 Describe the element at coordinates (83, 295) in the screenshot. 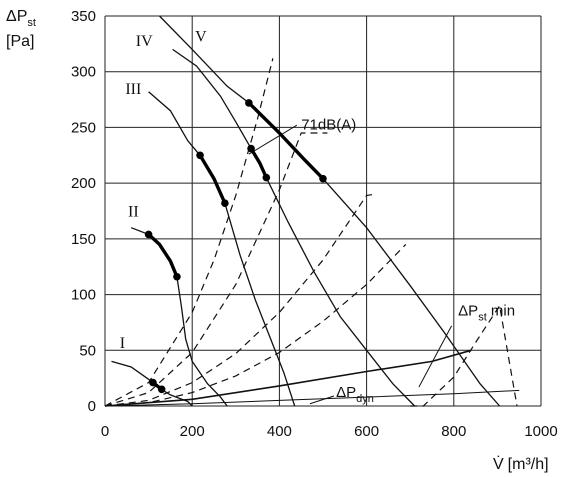

I see `y-tick-label: 100` at that location.